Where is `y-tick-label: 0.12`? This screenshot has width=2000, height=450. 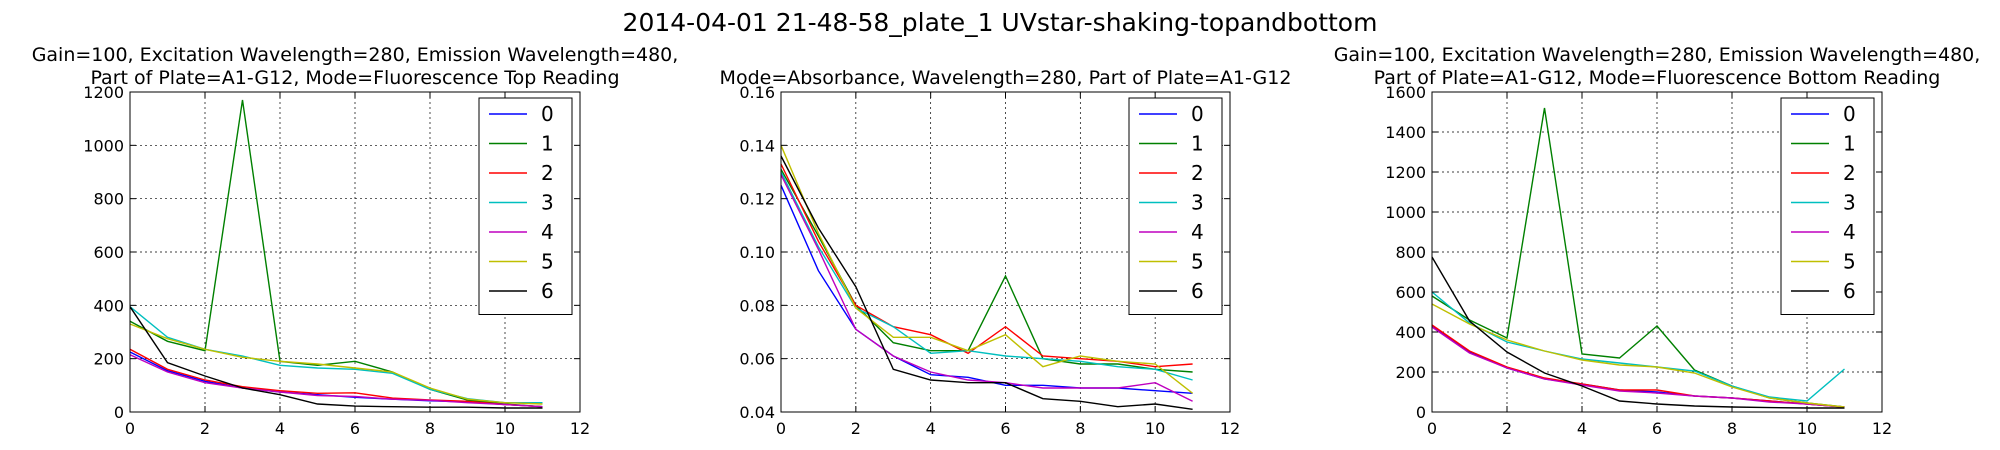
y-tick-label: 0.12 is located at coordinates (757, 199).